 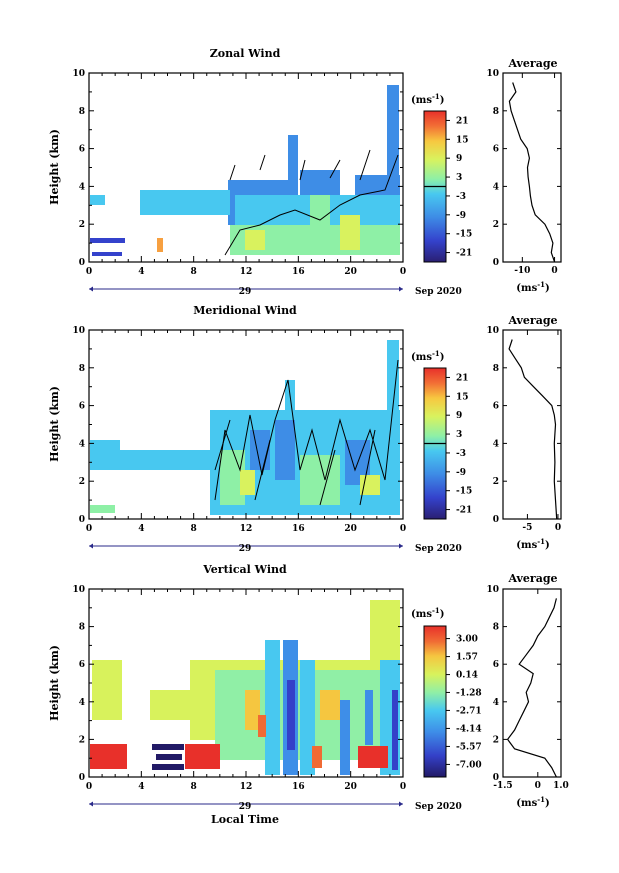 What do you see at coordinates (467, 640) in the screenshot?
I see `vertical-colorbar-tick-label: 3.00` at bounding box center [467, 640].